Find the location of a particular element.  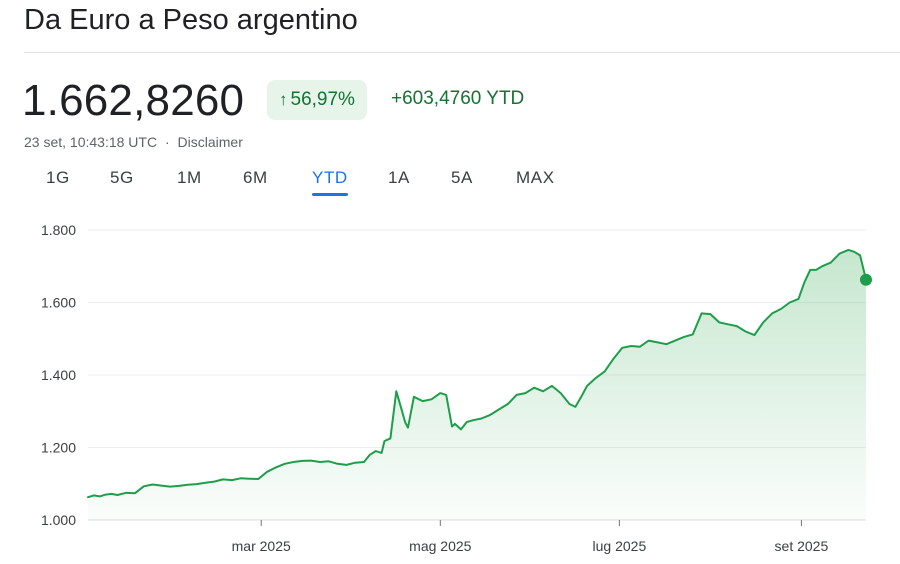

y-axis-labels: 1.000 1.200 1.400 1.600 1.800 is located at coordinates (58, 375).